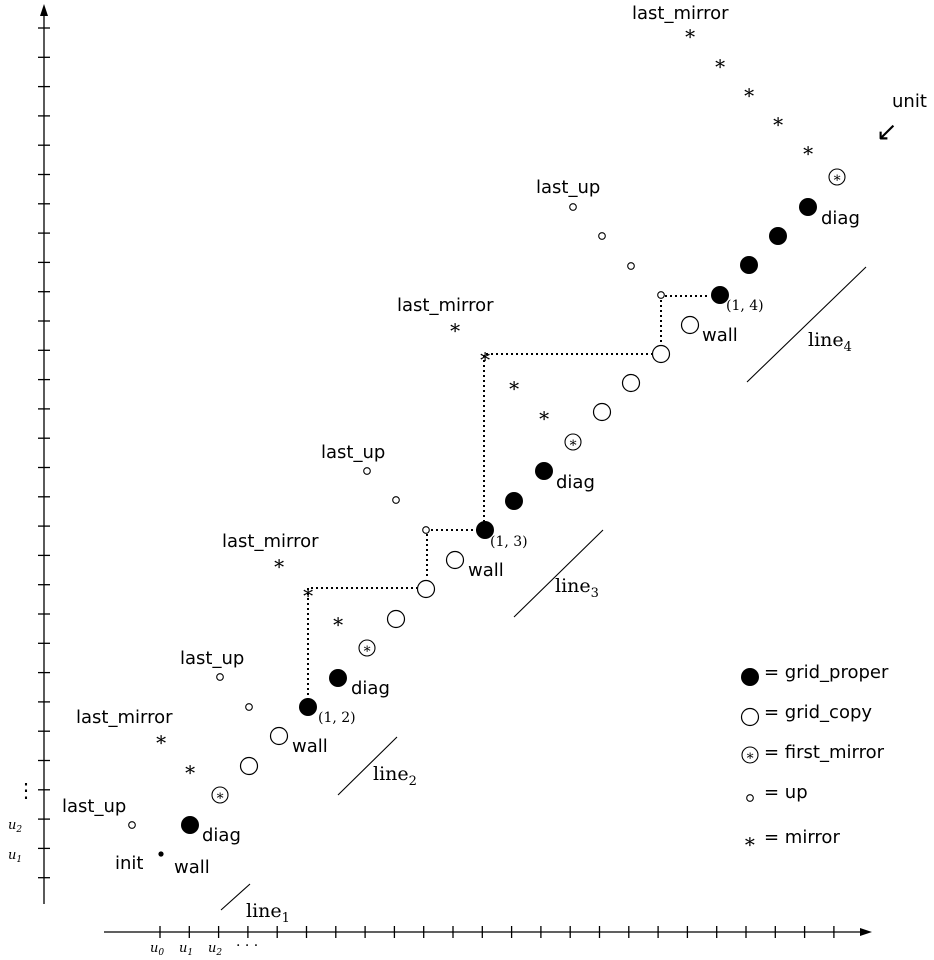 The width and height of the screenshot is (934, 960). What do you see at coordinates (124, 717) in the screenshot?
I see `last-mirror-label-1: last_mirror` at bounding box center [124, 717].